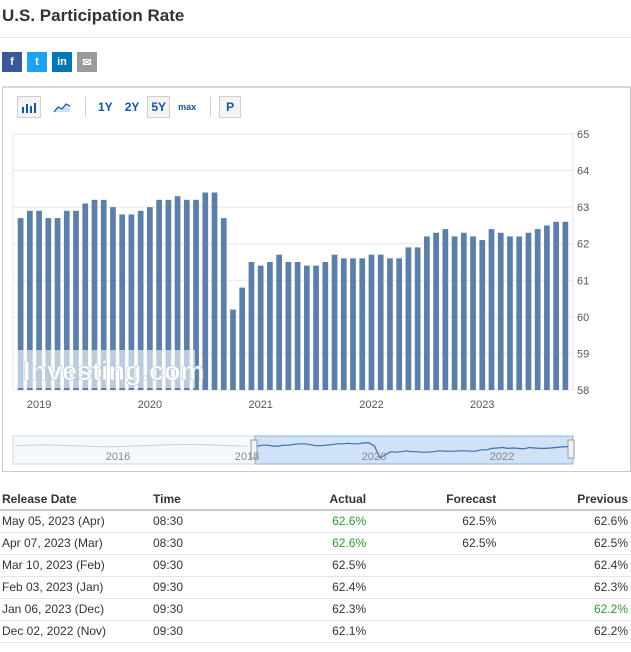 This screenshot has height=652, width=631. What do you see at coordinates (37, 62) in the screenshot?
I see `twitter-icon: t` at bounding box center [37, 62].